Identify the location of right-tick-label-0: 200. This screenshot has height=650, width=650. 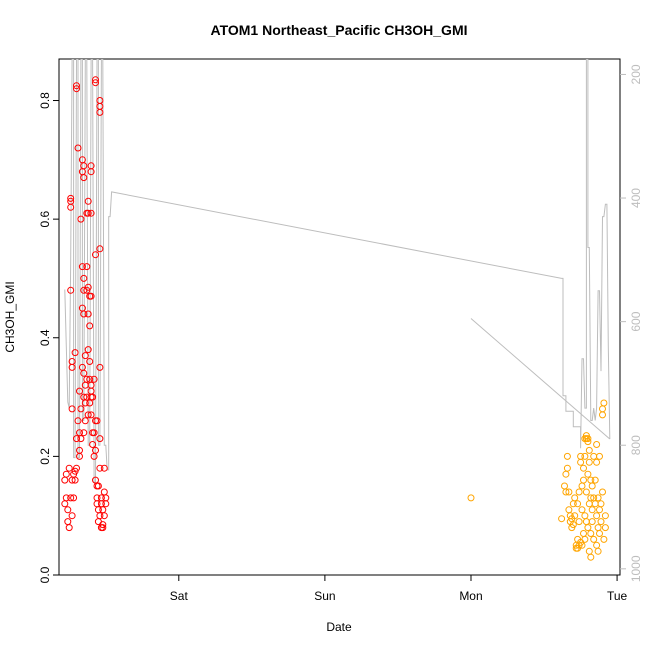
(636, 74).